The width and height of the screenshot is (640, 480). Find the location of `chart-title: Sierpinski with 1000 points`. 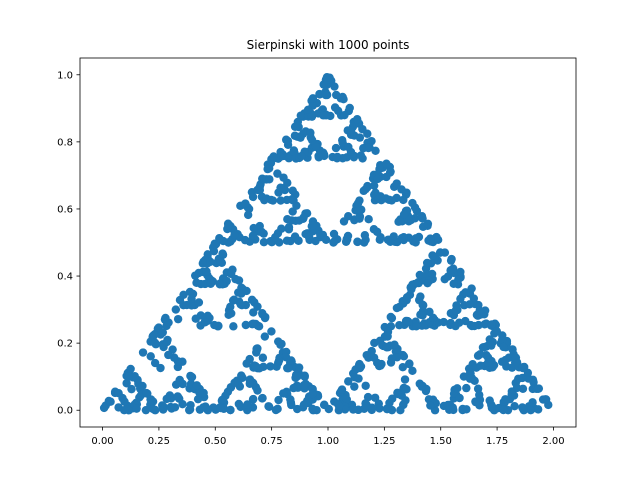

chart-title: Sierpinski with 1000 points is located at coordinates (328, 45).